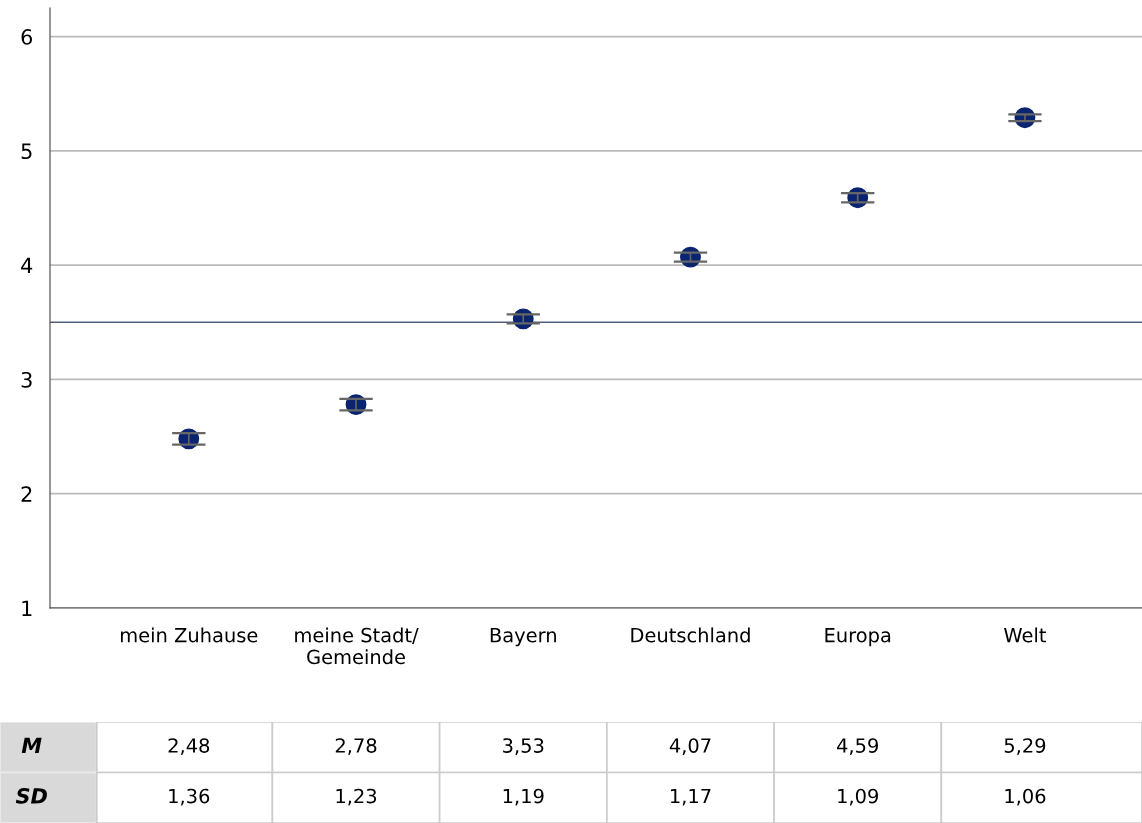  What do you see at coordinates (857, 746) in the screenshot?
I see `data-label: 4,59` at bounding box center [857, 746].